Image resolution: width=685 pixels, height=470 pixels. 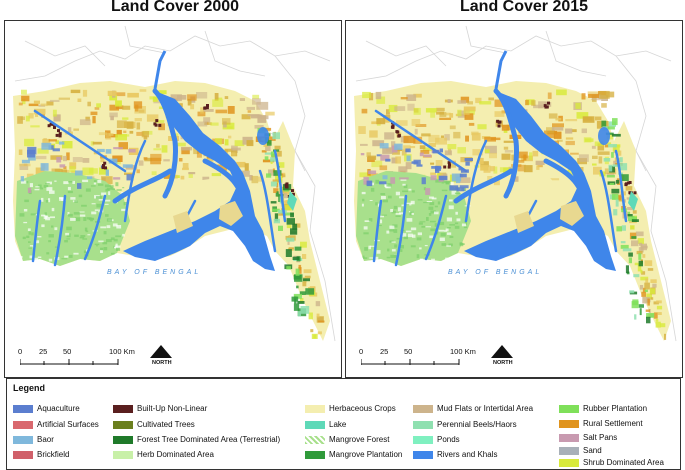 What do you see at coordinates (29, 388) in the screenshot?
I see `legend-title: Legend` at bounding box center [29, 388].